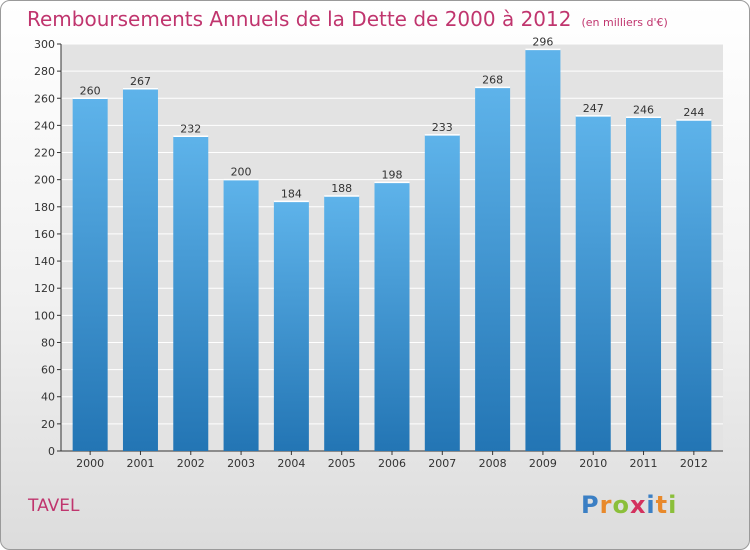 Image resolution: width=750 pixels, height=550 pixels. What do you see at coordinates (241, 463) in the screenshot?
I see `x-tick-label: 2003` at bounding box center [241, 463].